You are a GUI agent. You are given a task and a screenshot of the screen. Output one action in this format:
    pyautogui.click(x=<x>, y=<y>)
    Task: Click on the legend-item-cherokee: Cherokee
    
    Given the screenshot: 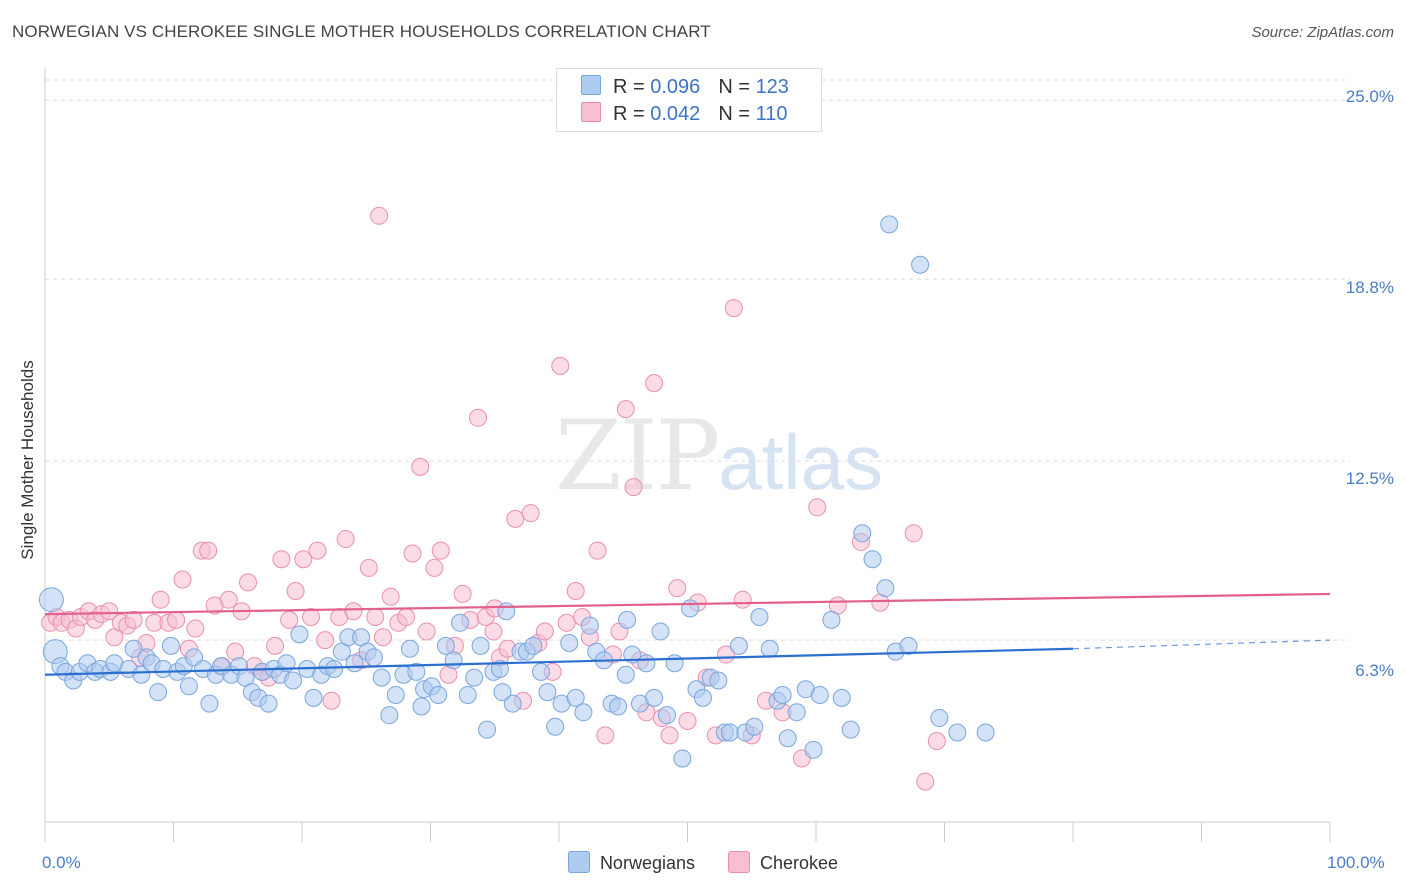 What is the action you would take?
    pyautogui.click(x=783, y=862)
    